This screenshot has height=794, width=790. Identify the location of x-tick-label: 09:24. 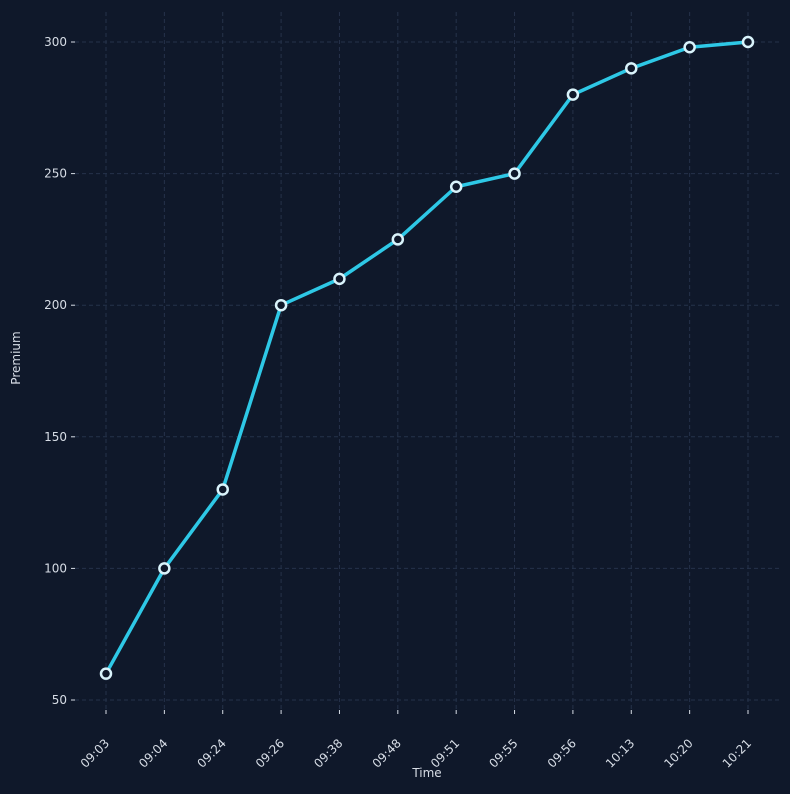
(211, 753).